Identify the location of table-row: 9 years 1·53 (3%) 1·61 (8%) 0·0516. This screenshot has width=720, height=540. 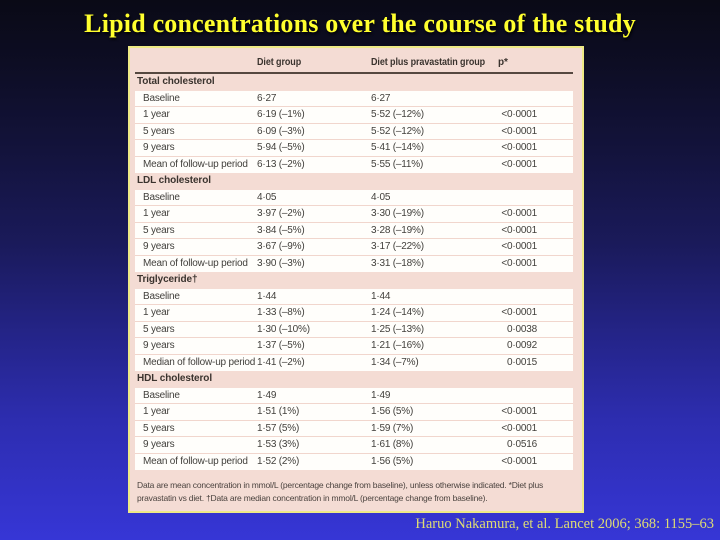
(354, 445).